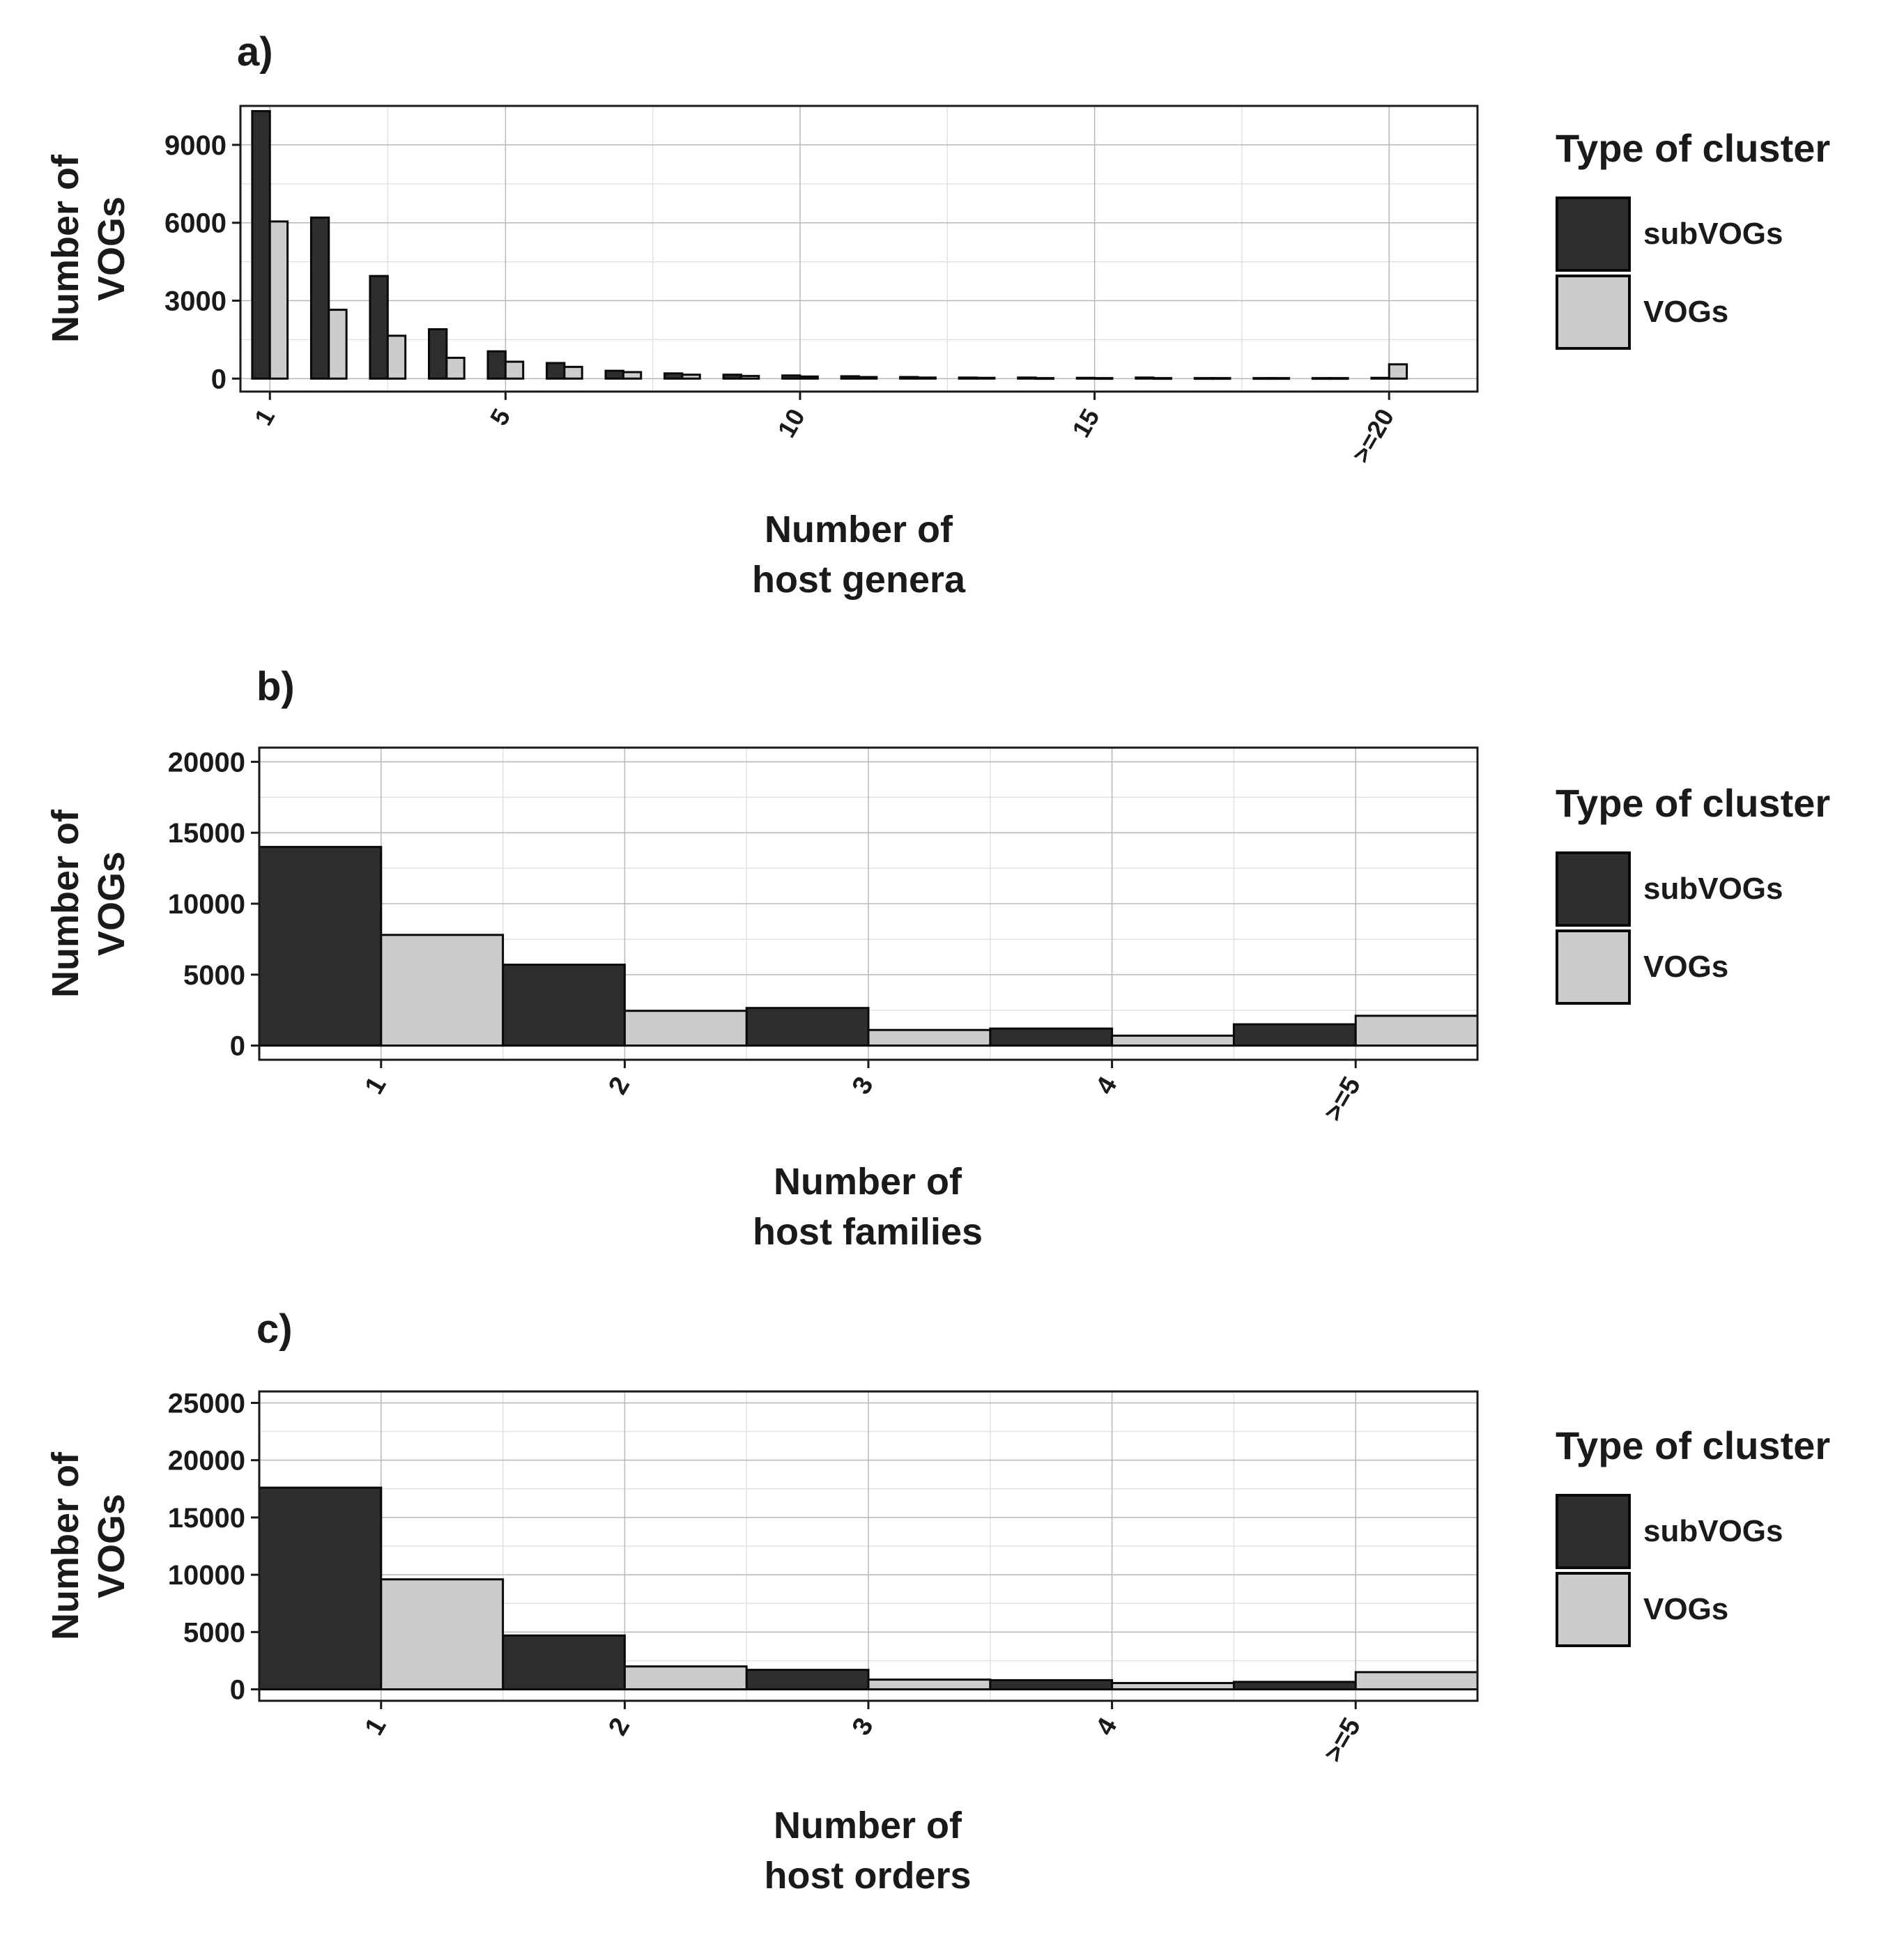 Image resolution: width=1904 pixels, height=1937 pixels. Describe the element at coordinates (214, 975) in the screenshot. I see `y-tick-label: 5000` at that location.